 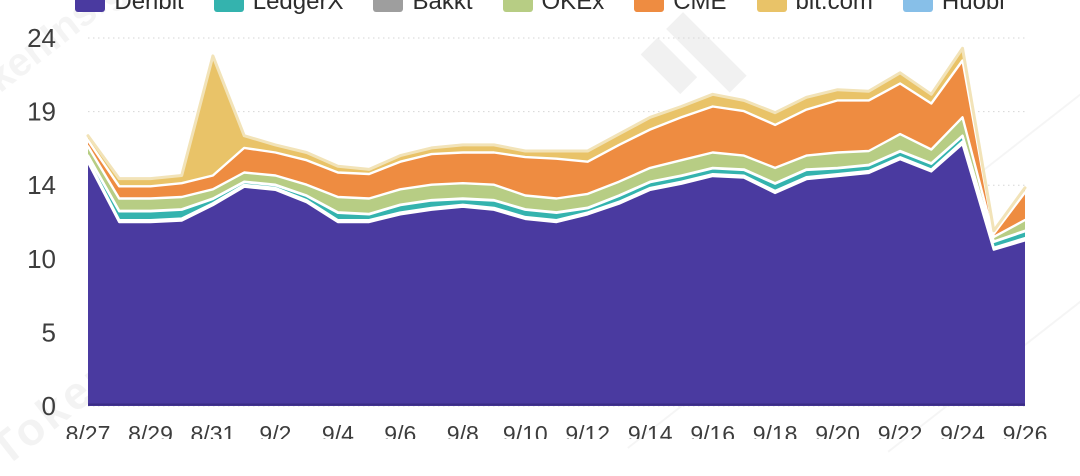 I want to click on legend-item-label: Huobi, so click(x=973, y=7).